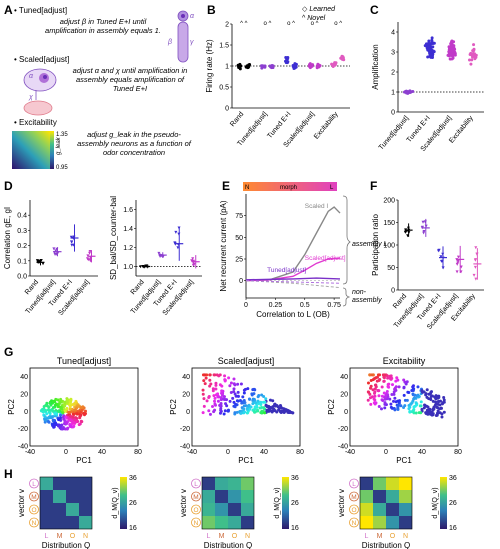 This screenshot has height=549, width=500. I want to click on h-collabel-1-0: L, so click(209, 536).